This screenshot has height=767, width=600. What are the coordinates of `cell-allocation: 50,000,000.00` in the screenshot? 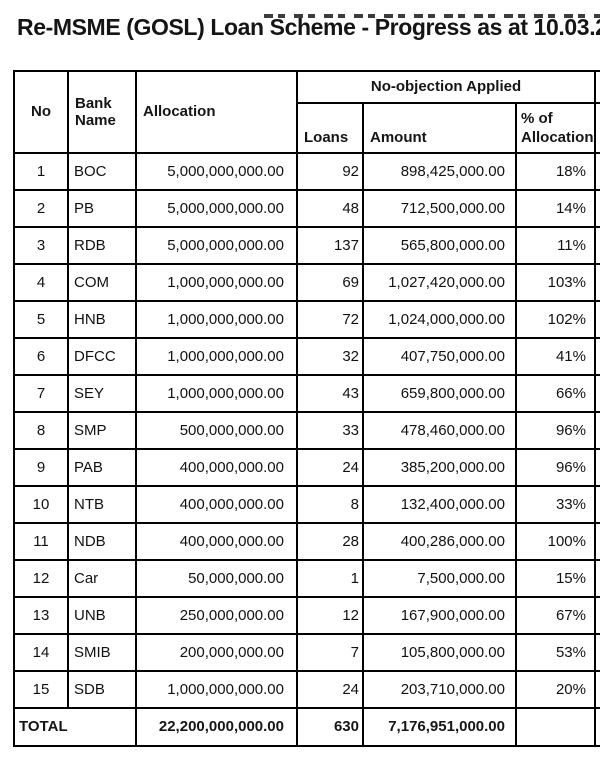 It's located at (216, 578).